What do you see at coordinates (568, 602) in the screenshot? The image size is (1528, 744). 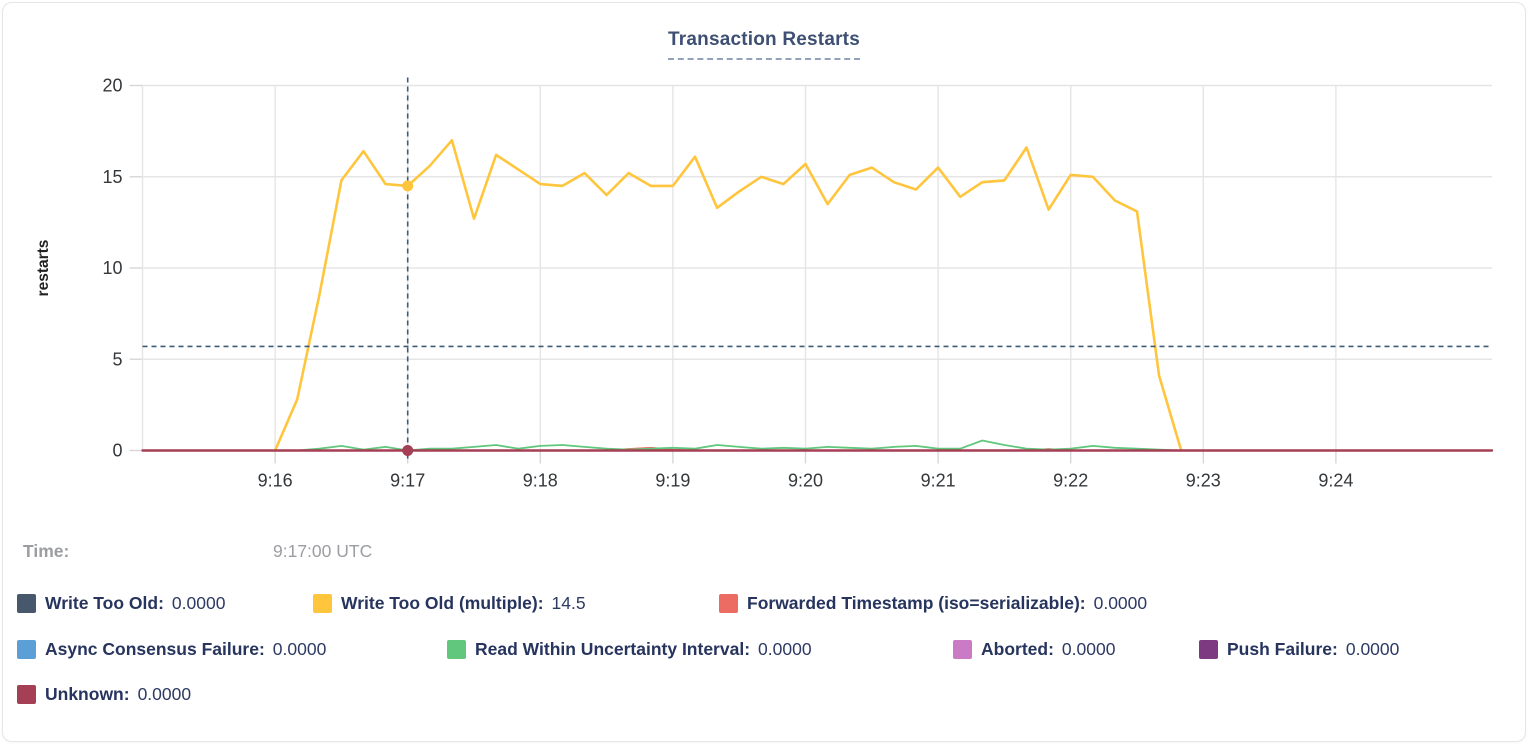 I see `legend-value: 14.5` at bounding box center [568, 602].